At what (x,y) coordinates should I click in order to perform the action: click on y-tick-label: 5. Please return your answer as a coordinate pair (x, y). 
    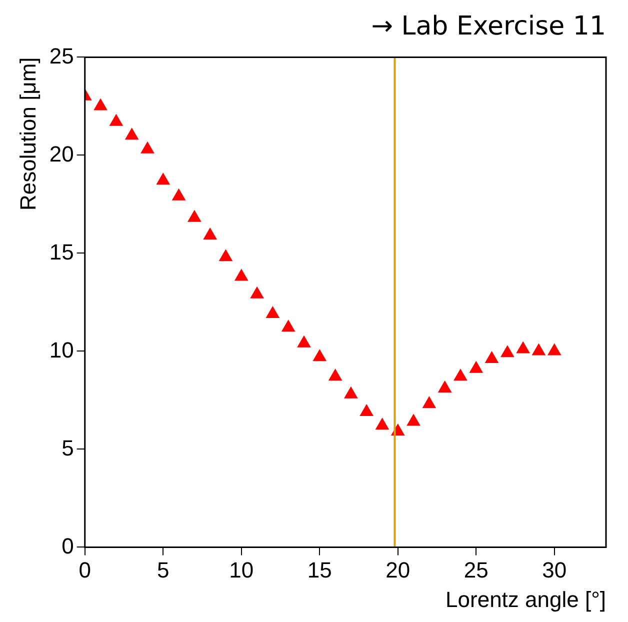
    Looking at the image, I should click on (68, 447).